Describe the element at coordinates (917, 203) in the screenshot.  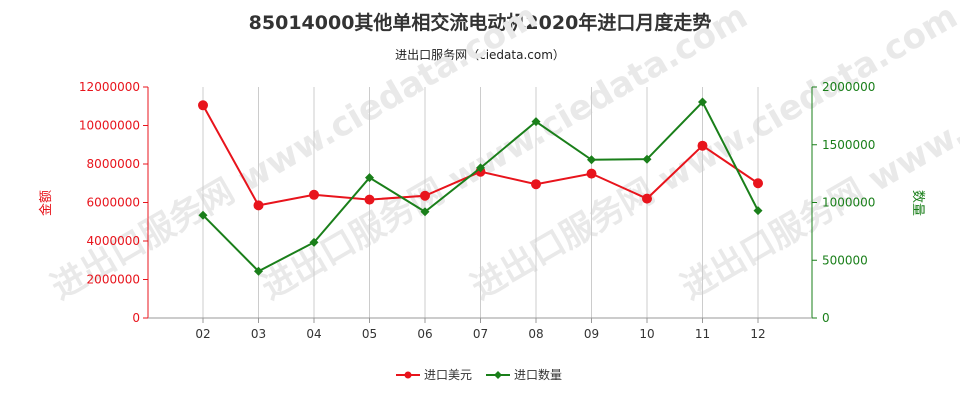
I see `right-axis-title: 数量` at that location.